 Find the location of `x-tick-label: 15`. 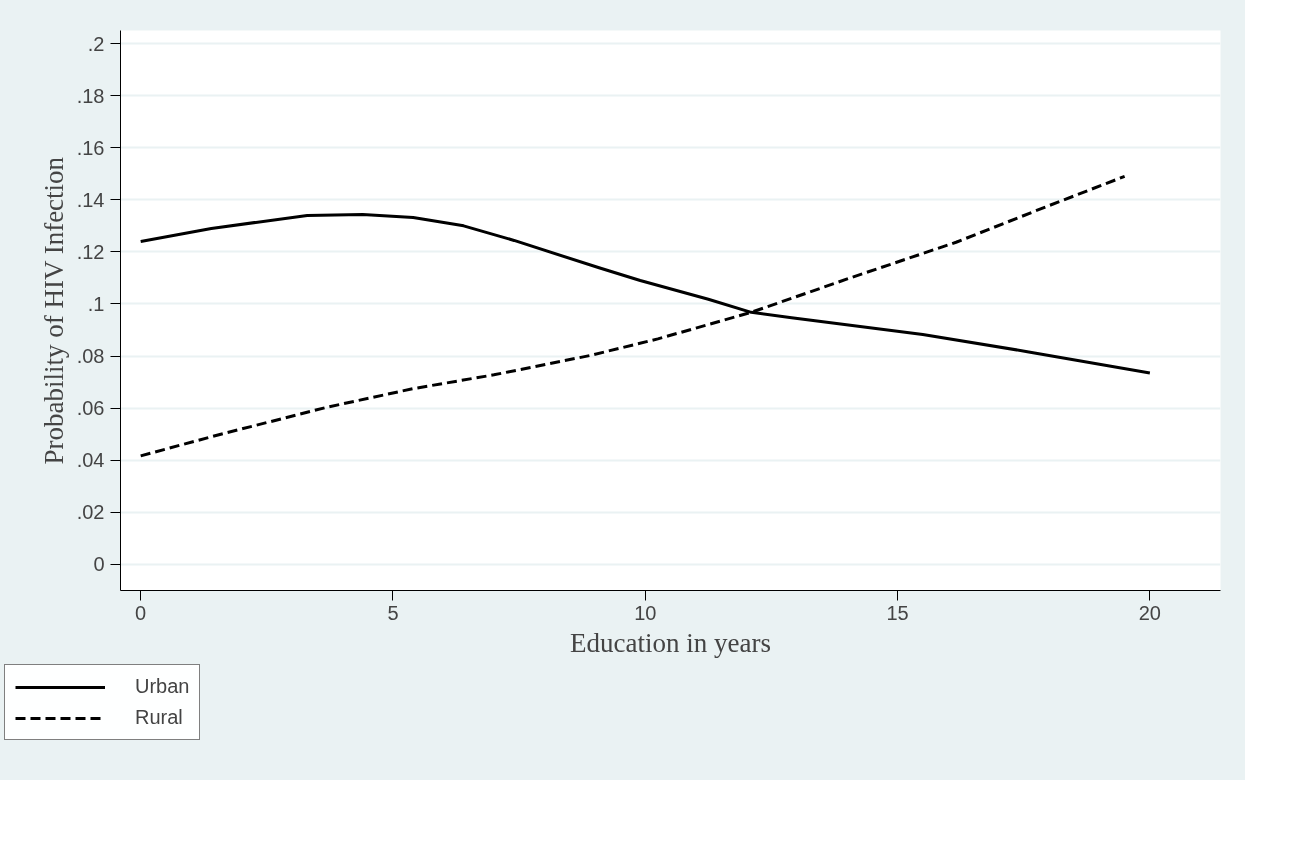

x-tick-label: 15 is located at coordinates (897, 612).